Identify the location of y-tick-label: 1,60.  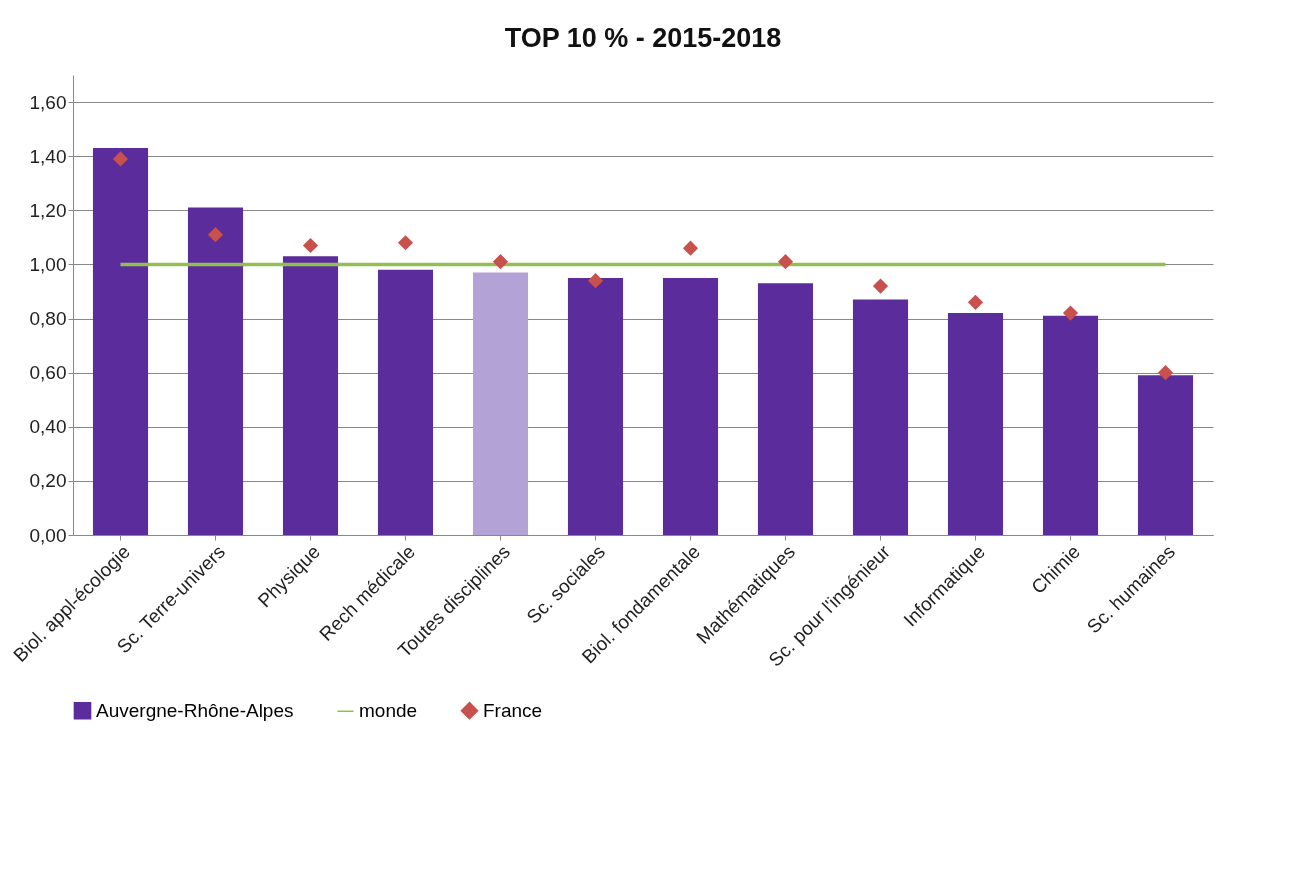
(48, 102).